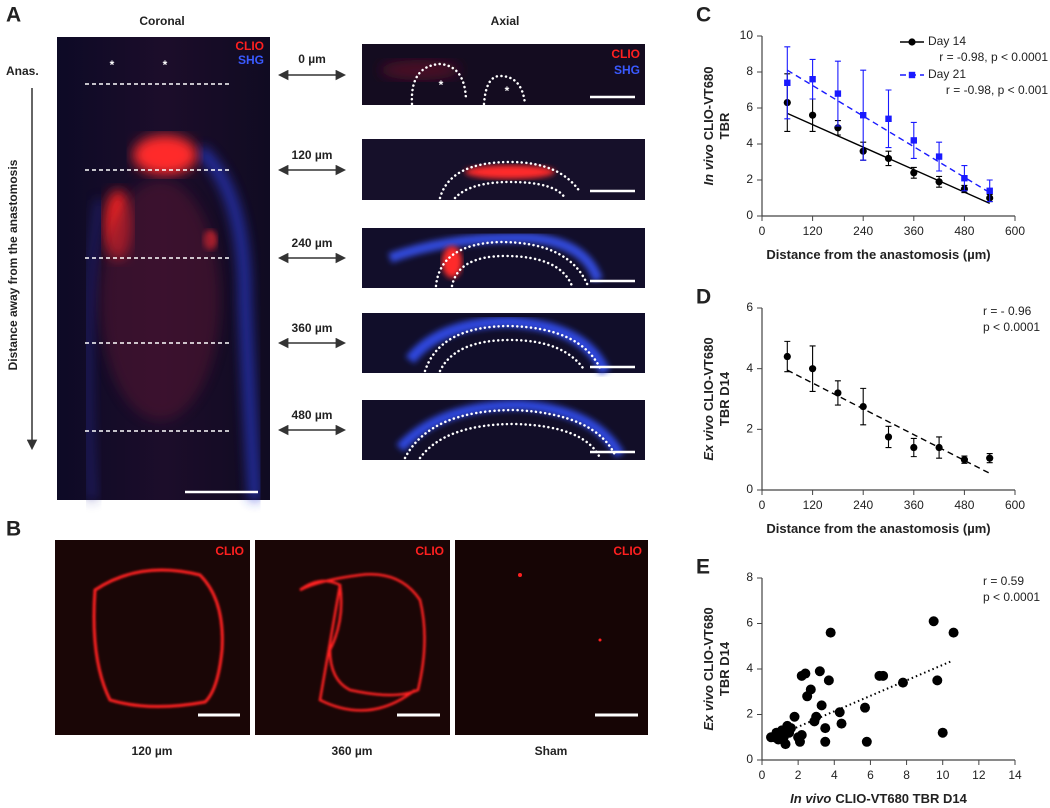  What do you see at coordinates (312, 243) in the screenshot?
I see `depth-label: 240 µm` at bounding box center [312, 243].